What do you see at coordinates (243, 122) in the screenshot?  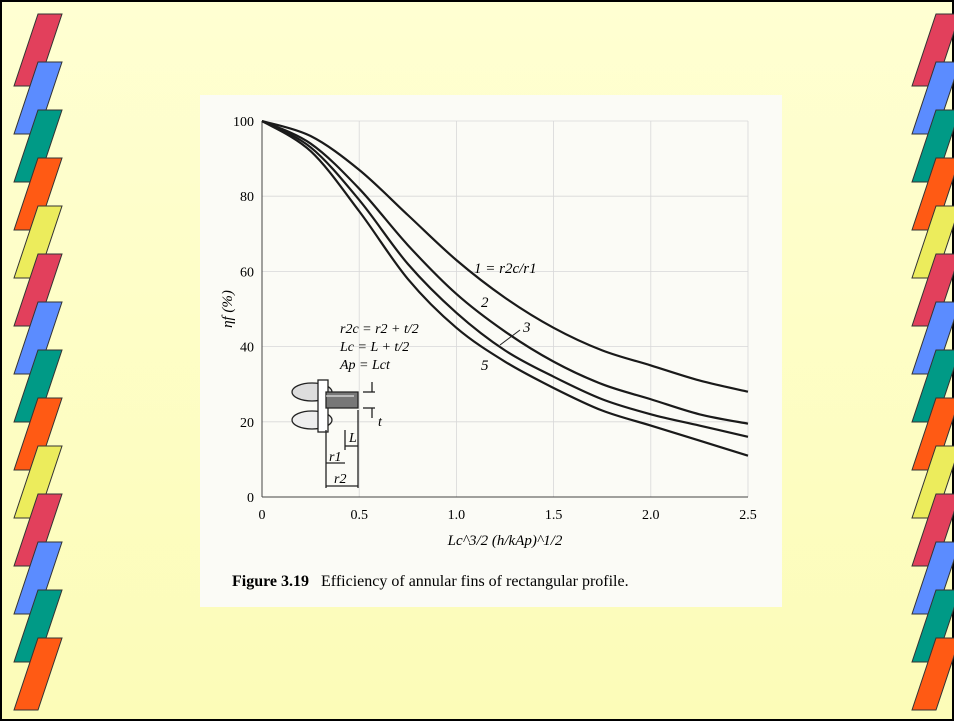 I see `y-tick-label: 100` at bounding box center [243, 122].